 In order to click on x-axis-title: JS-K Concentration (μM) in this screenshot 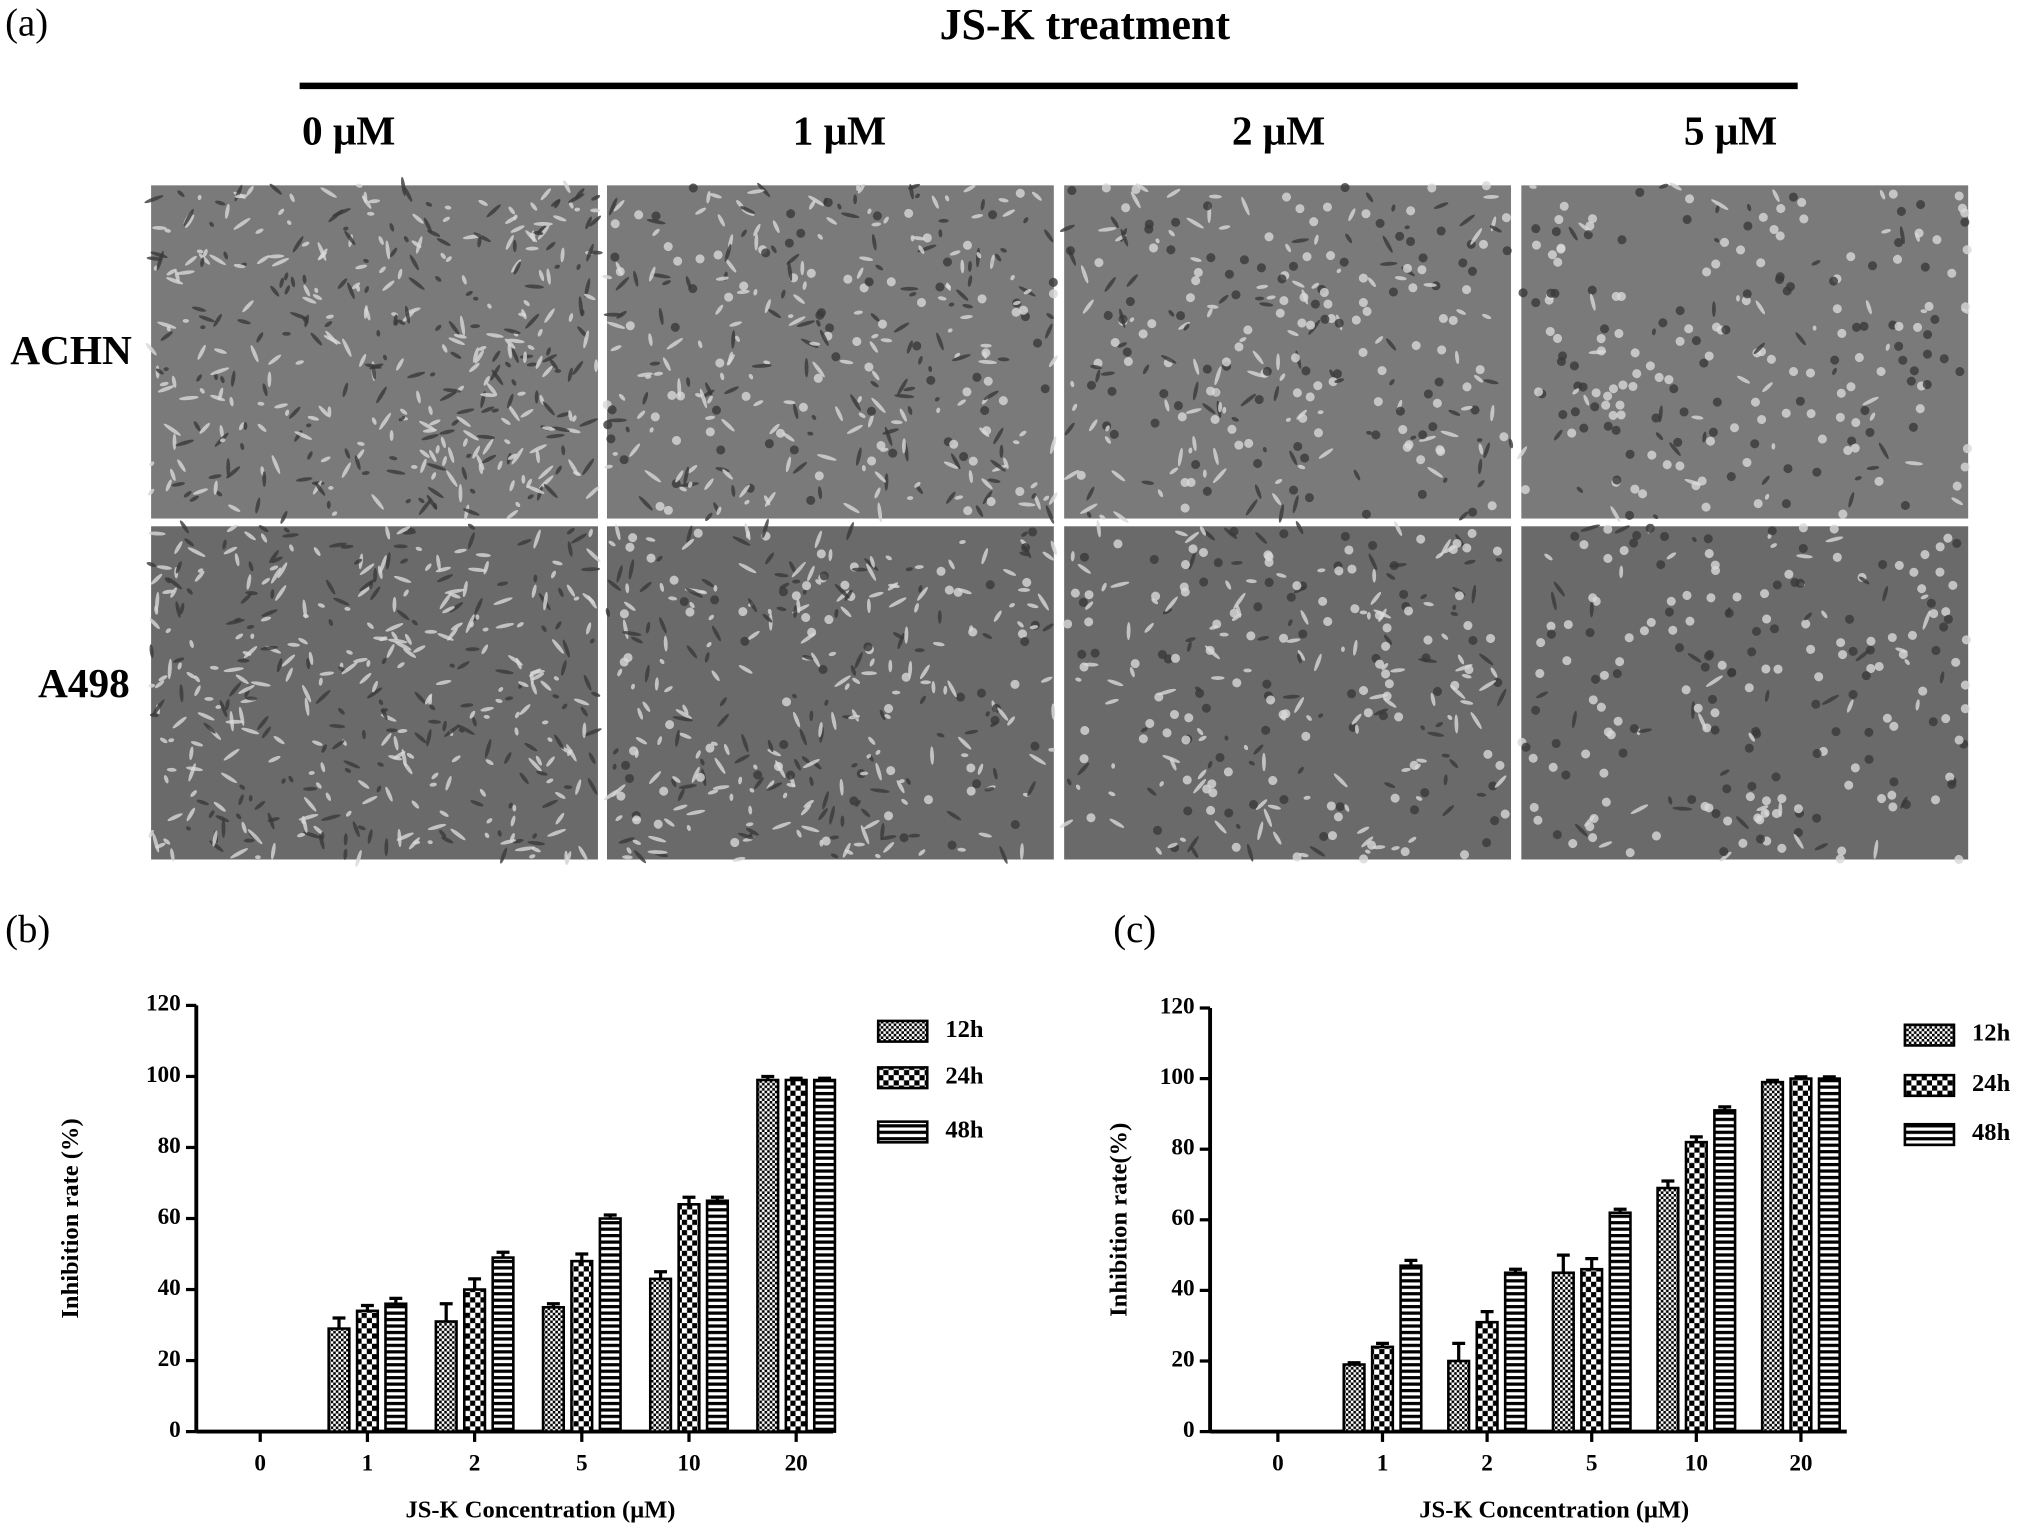, I will do `click(541, 1509)`.